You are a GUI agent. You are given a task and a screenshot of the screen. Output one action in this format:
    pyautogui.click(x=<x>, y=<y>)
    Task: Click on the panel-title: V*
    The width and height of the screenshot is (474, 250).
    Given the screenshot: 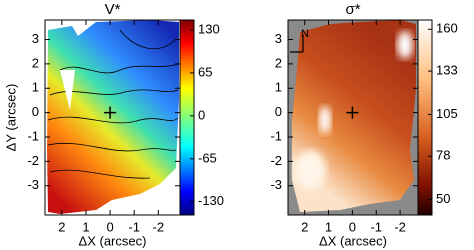 What is the action you would take?
    pyautogui.click(x=113, y=9)
    